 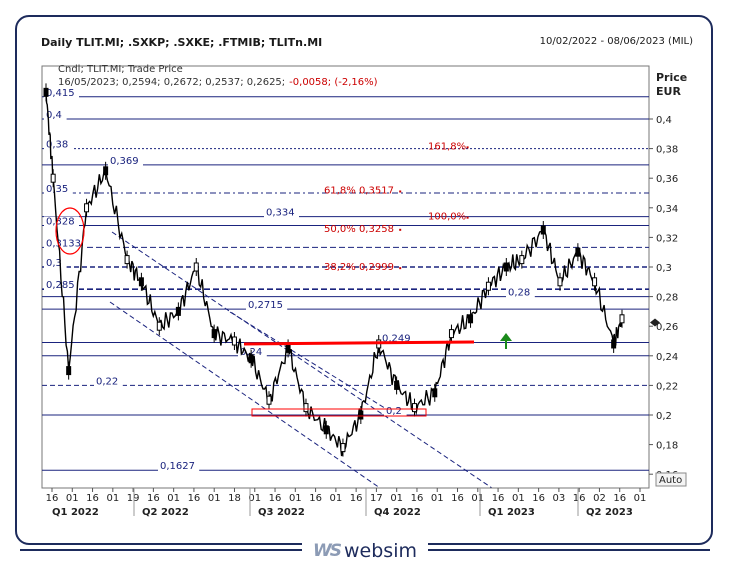 I want to click on y-tick-label: 0,38, so click(x=667, y=150).